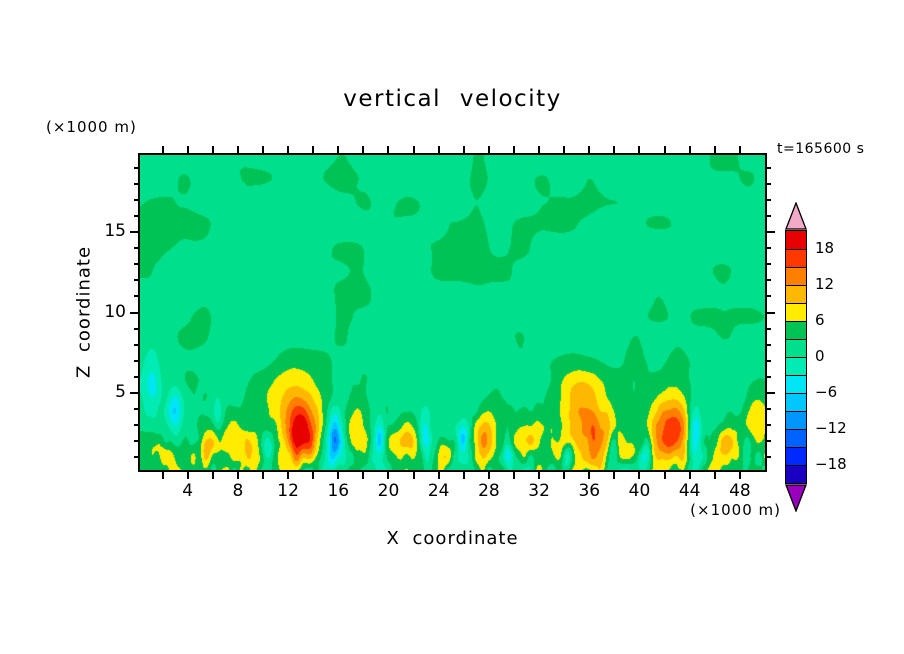 Image resolution: width=904 pixels, height=654 pixels. I want to click on chart-title: vertical velocity, so click(452, 99).